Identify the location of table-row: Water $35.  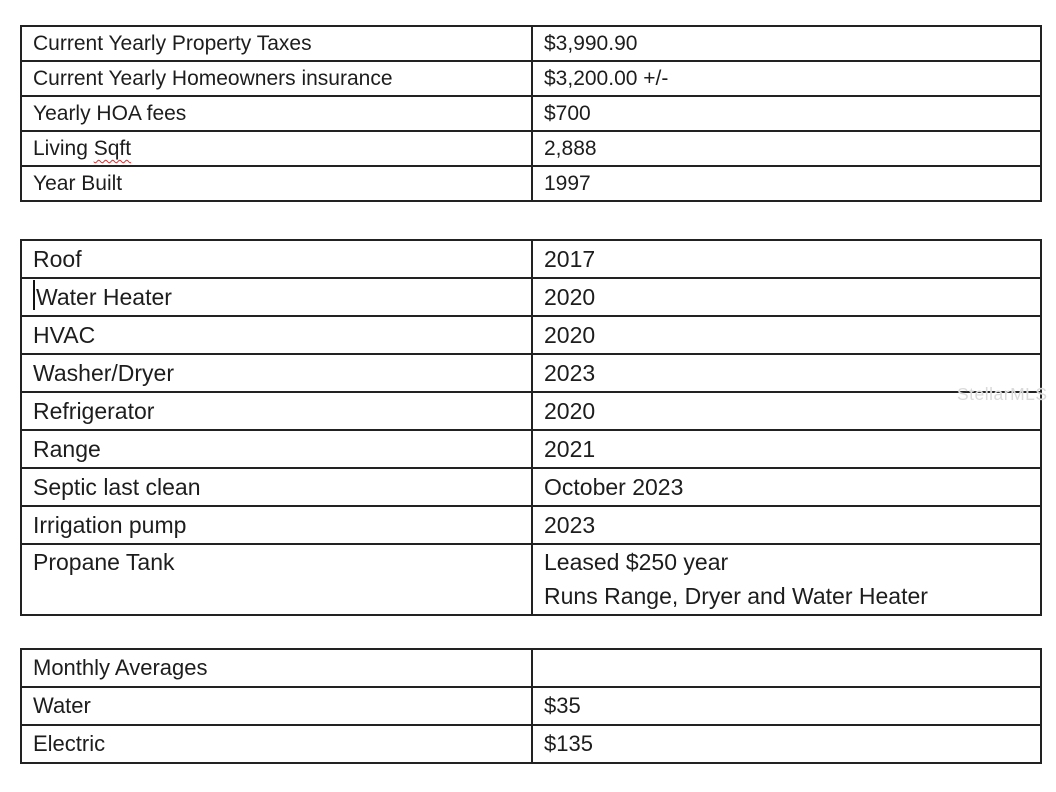
(531, 706).